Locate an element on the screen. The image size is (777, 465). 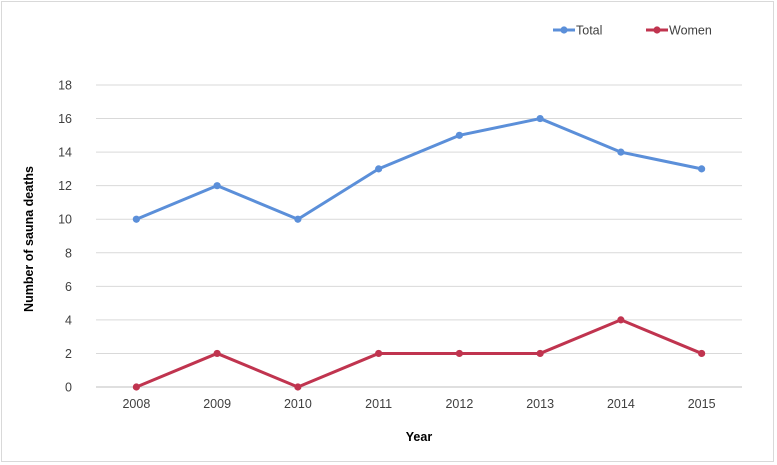
legend-label-women: Women is located at coordinates (690, 31).